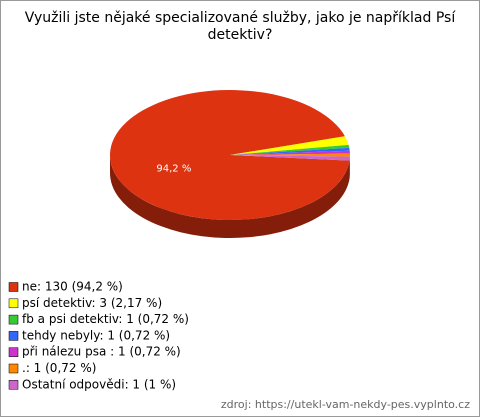  What do you see at coordinates (59, 368) in the screenshot?
I see `legend-label: .: 1 (0,72 %)` at bounding box center [59, 368].